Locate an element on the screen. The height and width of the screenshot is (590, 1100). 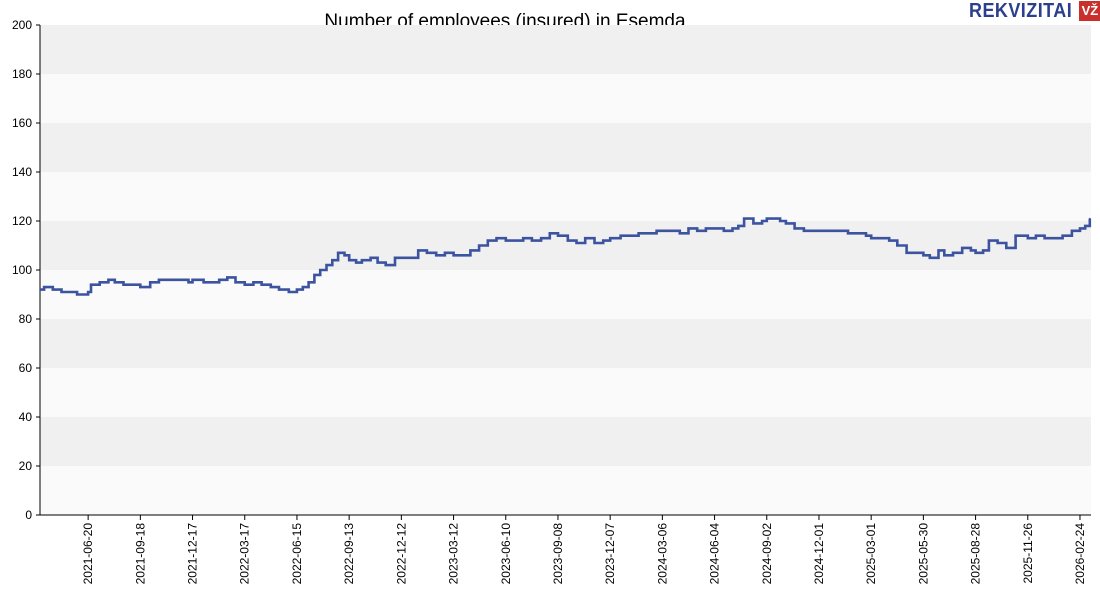
y-tick-label: 0 is located at coordinates (28, 515).